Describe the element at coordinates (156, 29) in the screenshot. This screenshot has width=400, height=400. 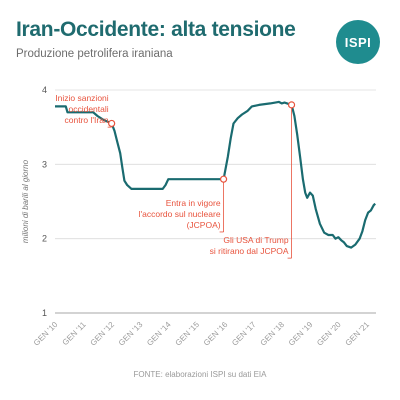
I see `chart-title: Iran-Occidente: alta tensione` at that location.